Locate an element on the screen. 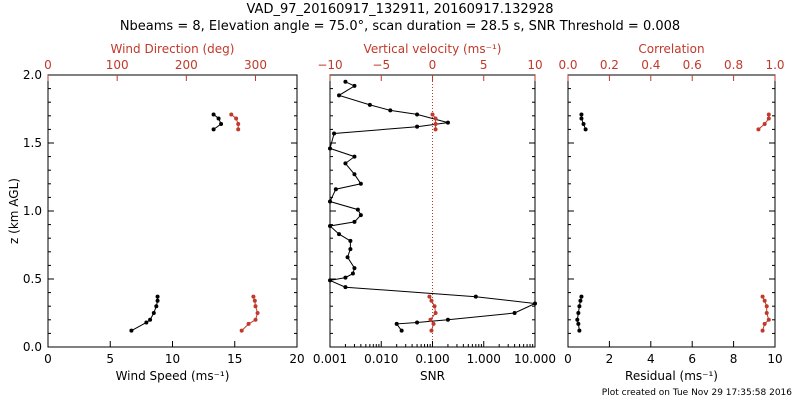 This screenshot has width=800, height=400. x-top-tick-label: 300 is located at coordinates (255, 65).